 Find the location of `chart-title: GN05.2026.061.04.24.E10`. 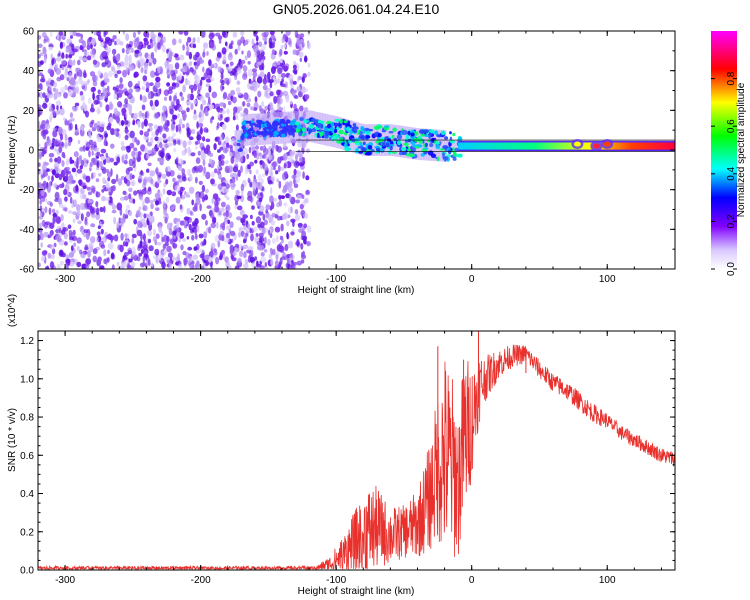

chart-title: GN05.2026.061.04.24.E10 is located at coordinates (356, 9).